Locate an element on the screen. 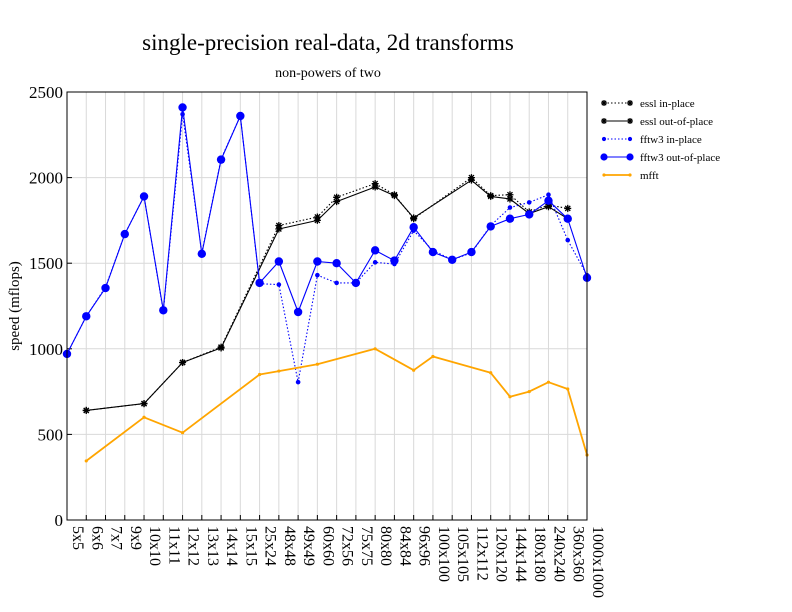  x-tick-label: 6x6 is located at coordinates (96, 538).